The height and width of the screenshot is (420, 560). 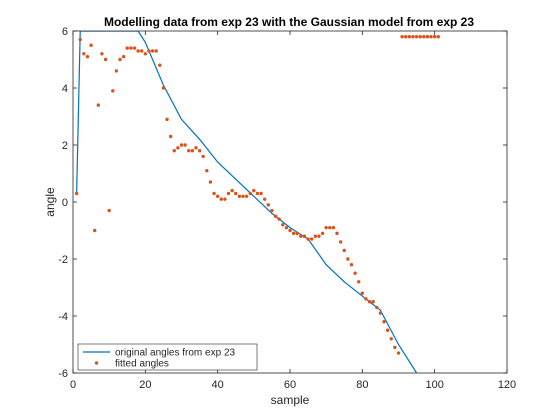 I want to click on y-tick-label: 4, so click(x=65, y=89).